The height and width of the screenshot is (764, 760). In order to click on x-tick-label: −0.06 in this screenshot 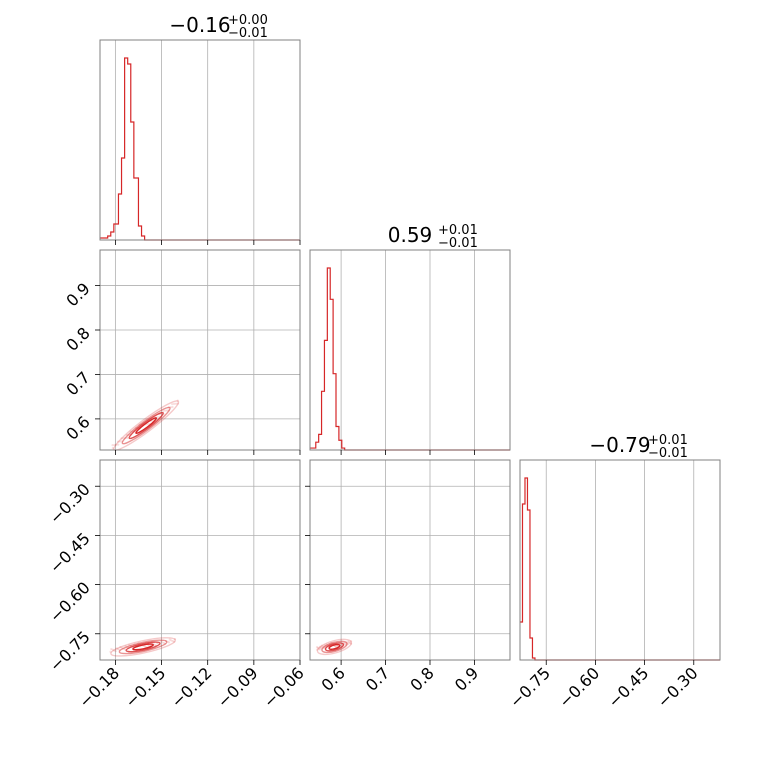, I will do `click(284, 687)`.